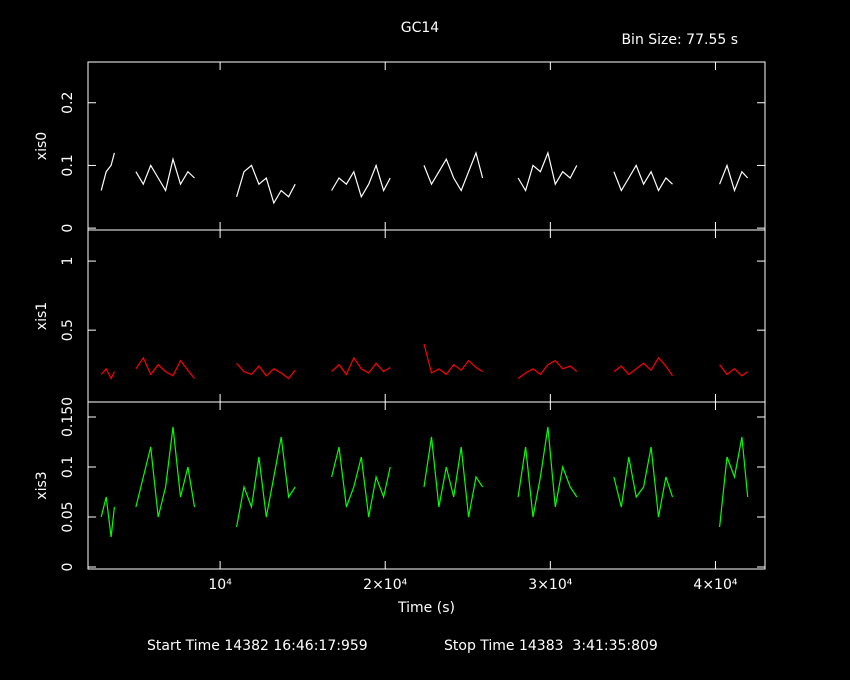 This screenshot has height=680, width=850. Describe the element at coordinates (551, 646) in the screenshot. I see `stop-time: Stop Time 14383 3:41:35:809` at that location.